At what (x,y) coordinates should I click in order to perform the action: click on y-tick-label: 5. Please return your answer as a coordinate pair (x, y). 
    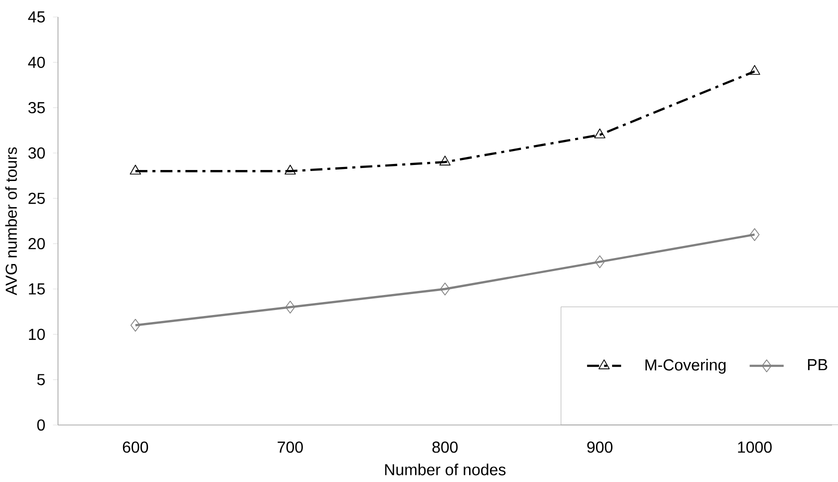
    Looking at the image, I should click on (41, 380).